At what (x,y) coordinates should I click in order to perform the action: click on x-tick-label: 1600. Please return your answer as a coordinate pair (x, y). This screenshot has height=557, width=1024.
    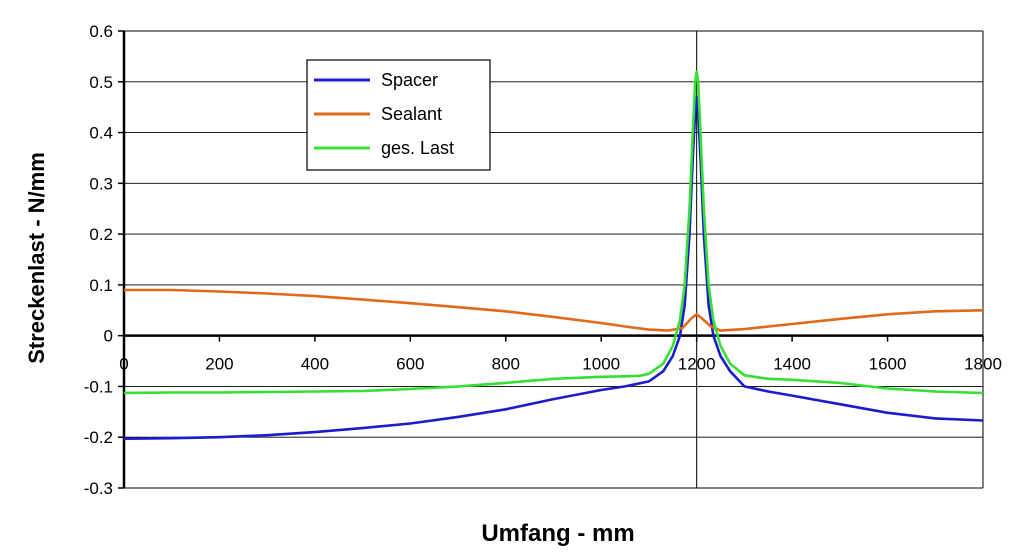
    Looking at the image, I should click on (888, 364).